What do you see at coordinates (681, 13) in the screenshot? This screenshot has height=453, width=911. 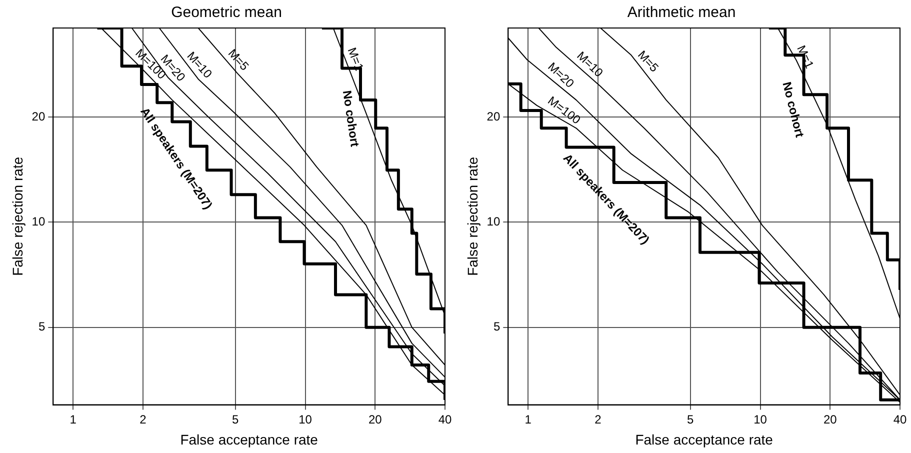 I see `chart-title: Arithmetic mean` at bounding box center [681, 13].